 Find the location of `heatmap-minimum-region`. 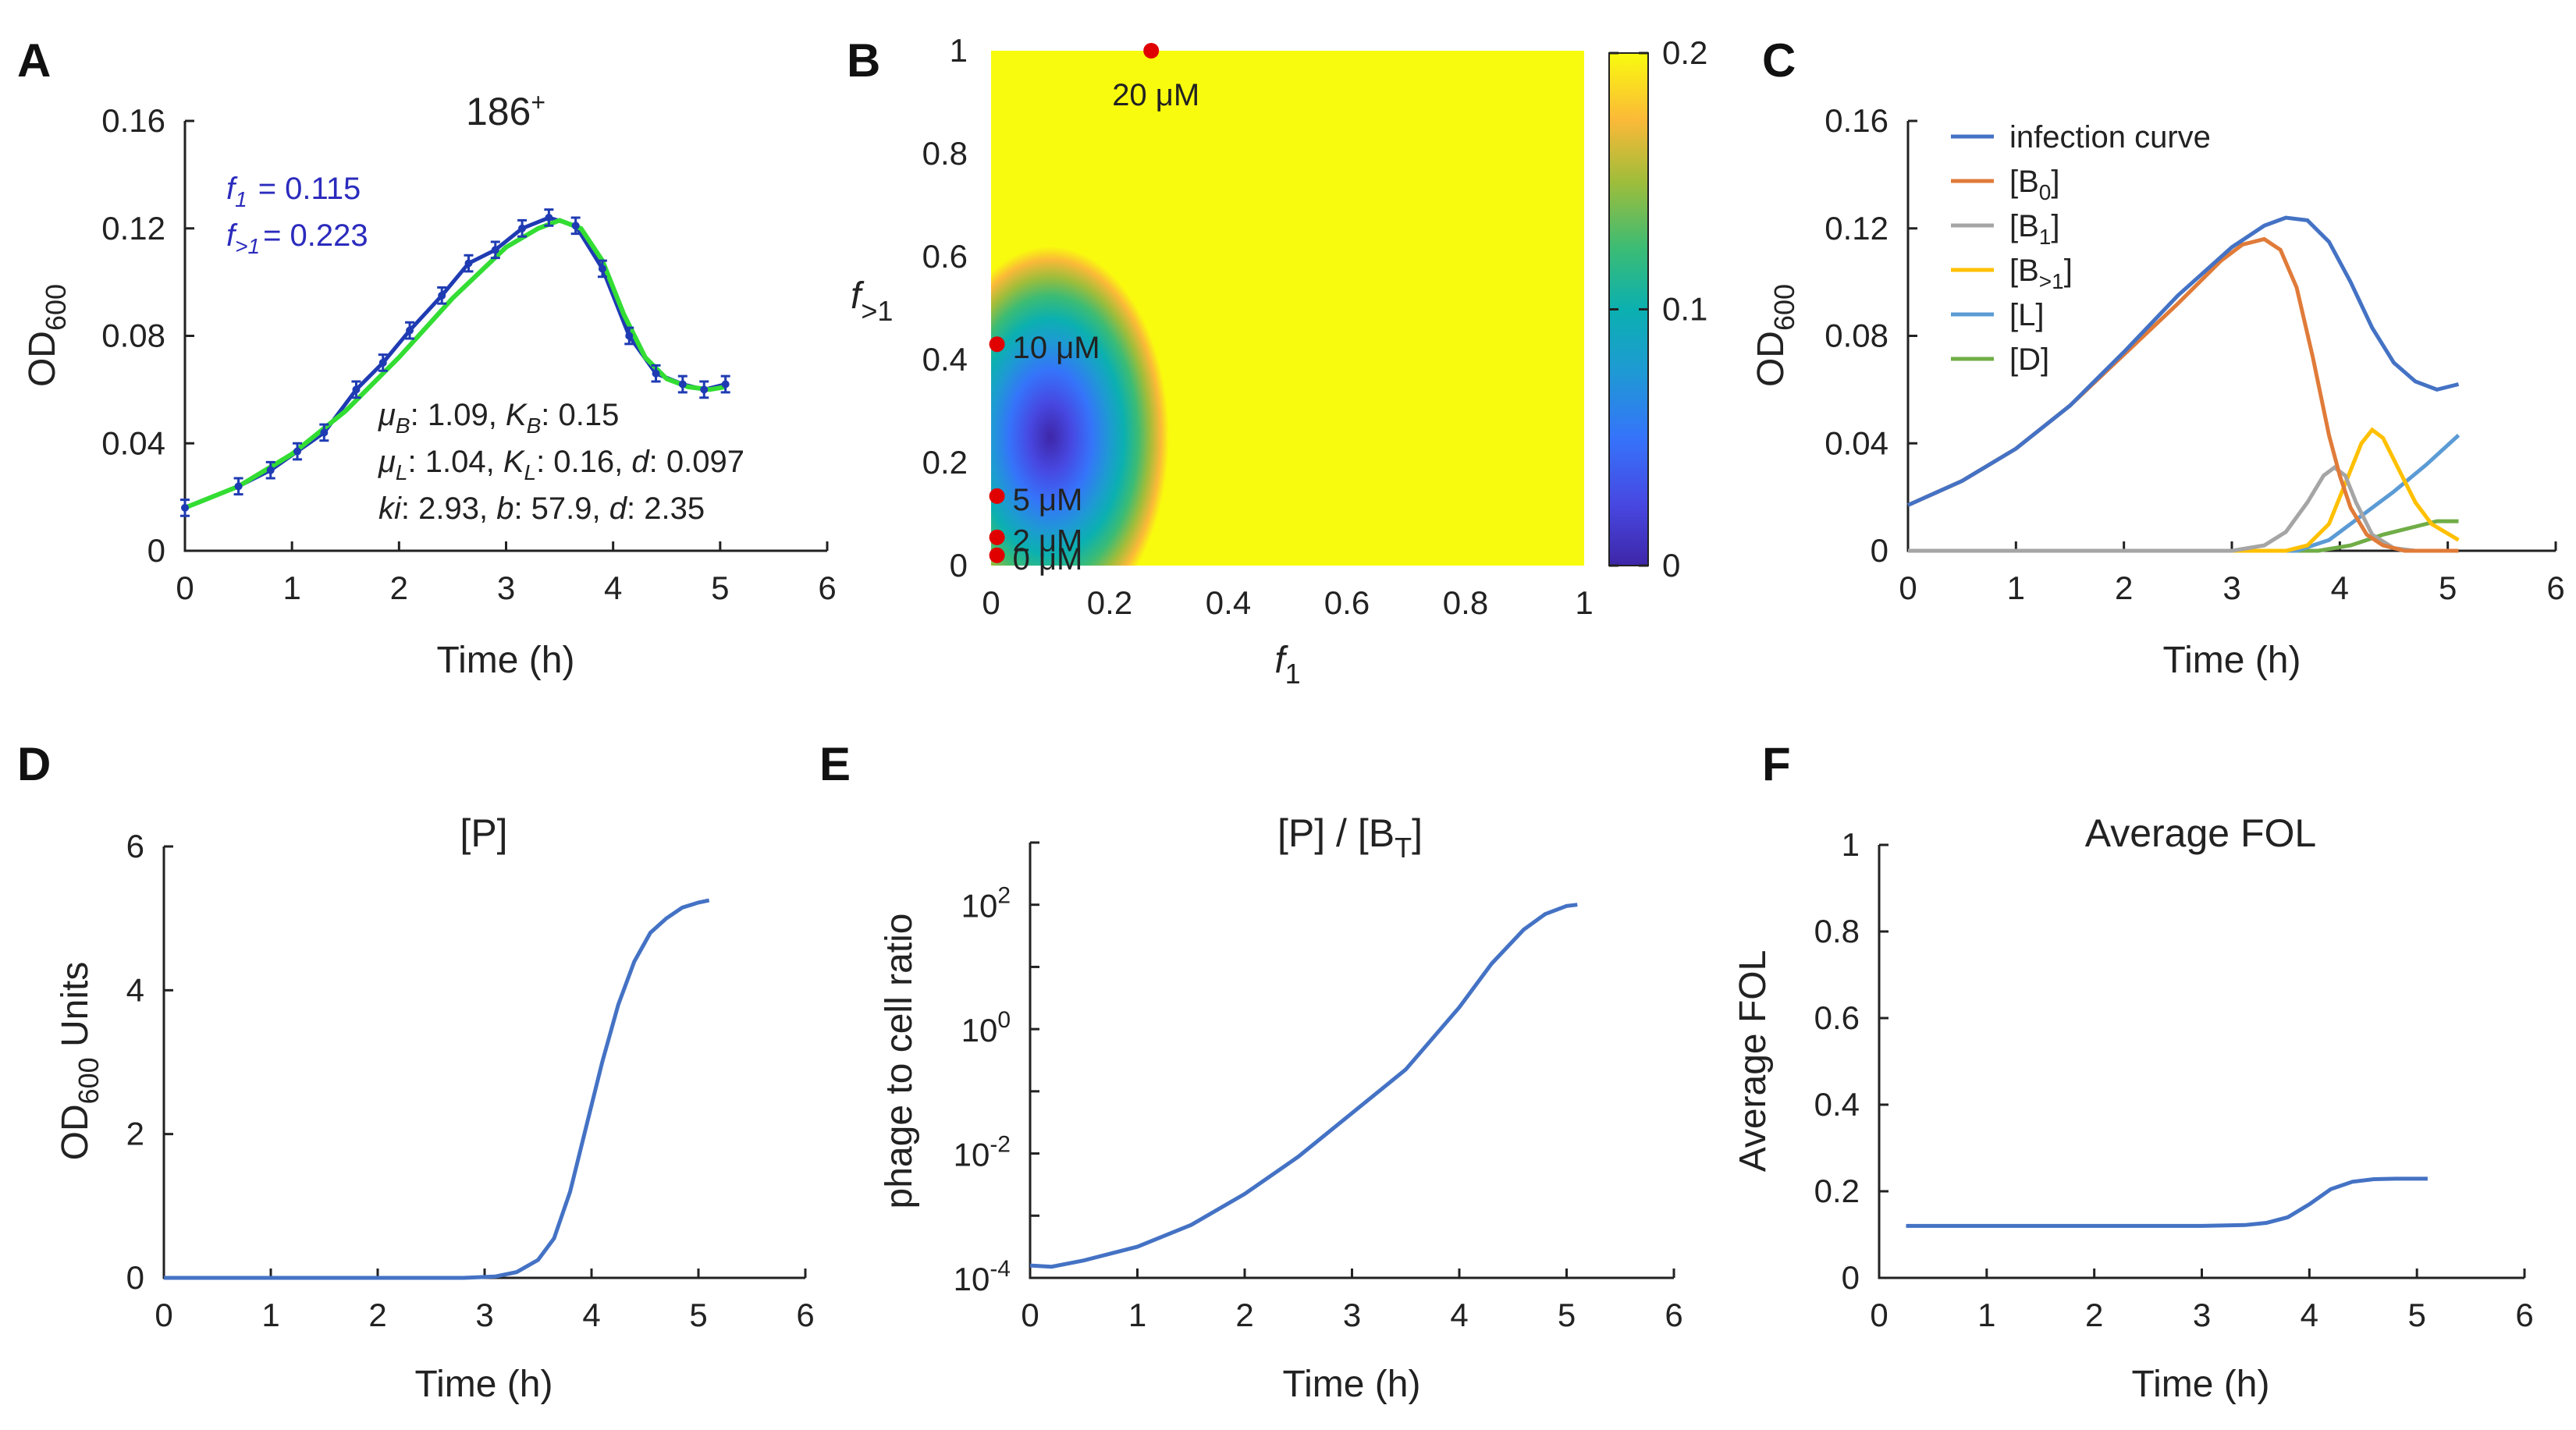

heatmap-minimum-region is located at coordinates (1080, 406).